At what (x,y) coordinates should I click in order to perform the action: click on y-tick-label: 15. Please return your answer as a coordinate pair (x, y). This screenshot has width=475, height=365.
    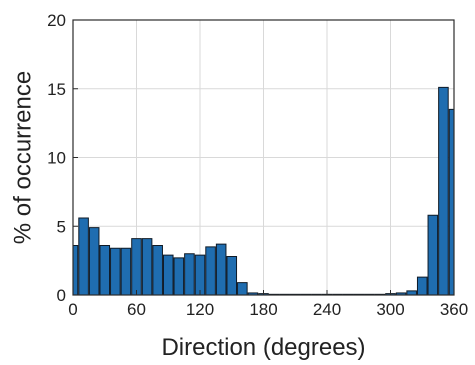
    Looking at the image, I should click on (56, 89).